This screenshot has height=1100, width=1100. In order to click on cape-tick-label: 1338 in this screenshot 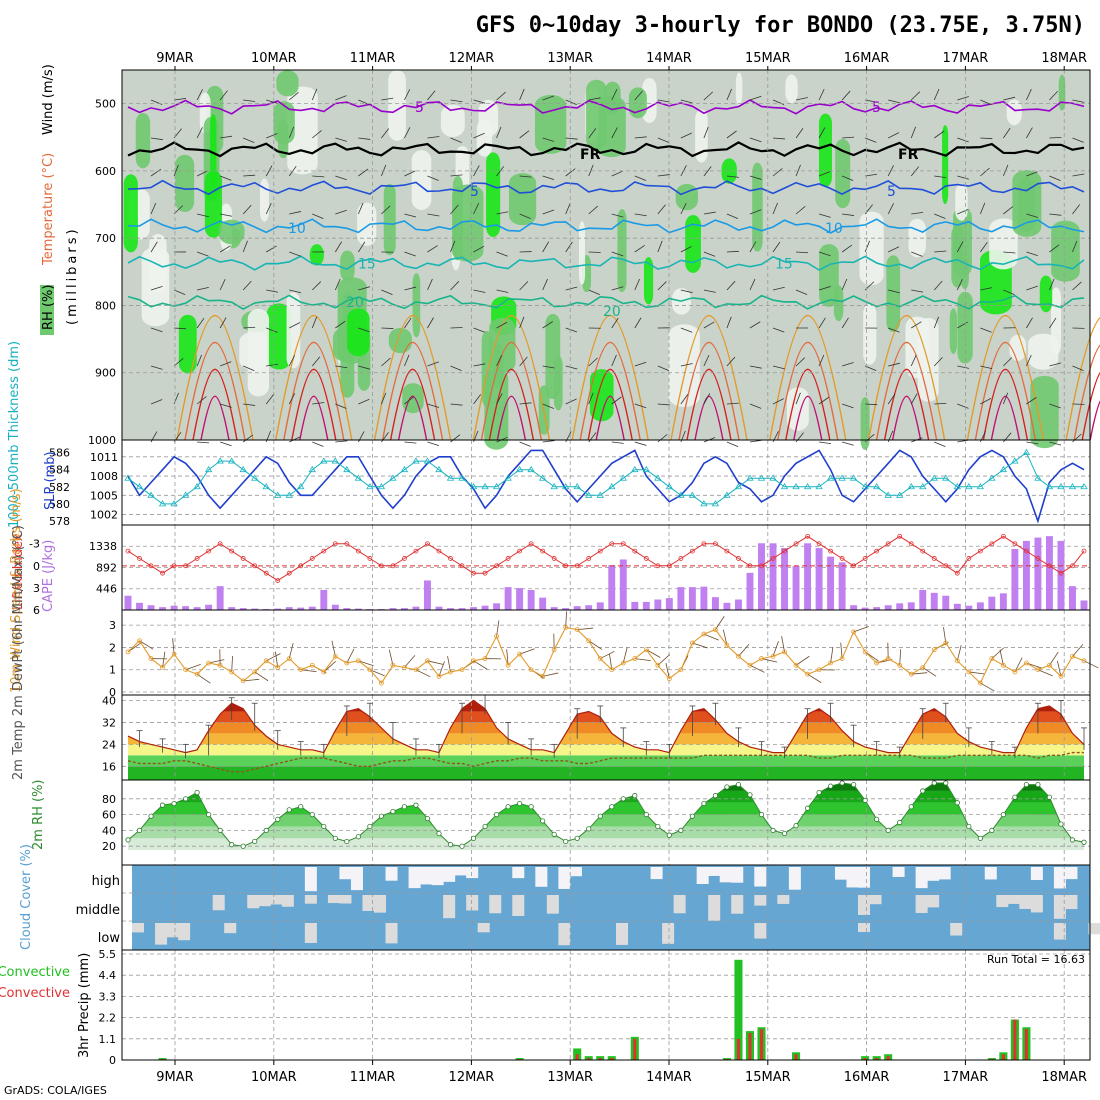, I will do `click(103, 546)`.